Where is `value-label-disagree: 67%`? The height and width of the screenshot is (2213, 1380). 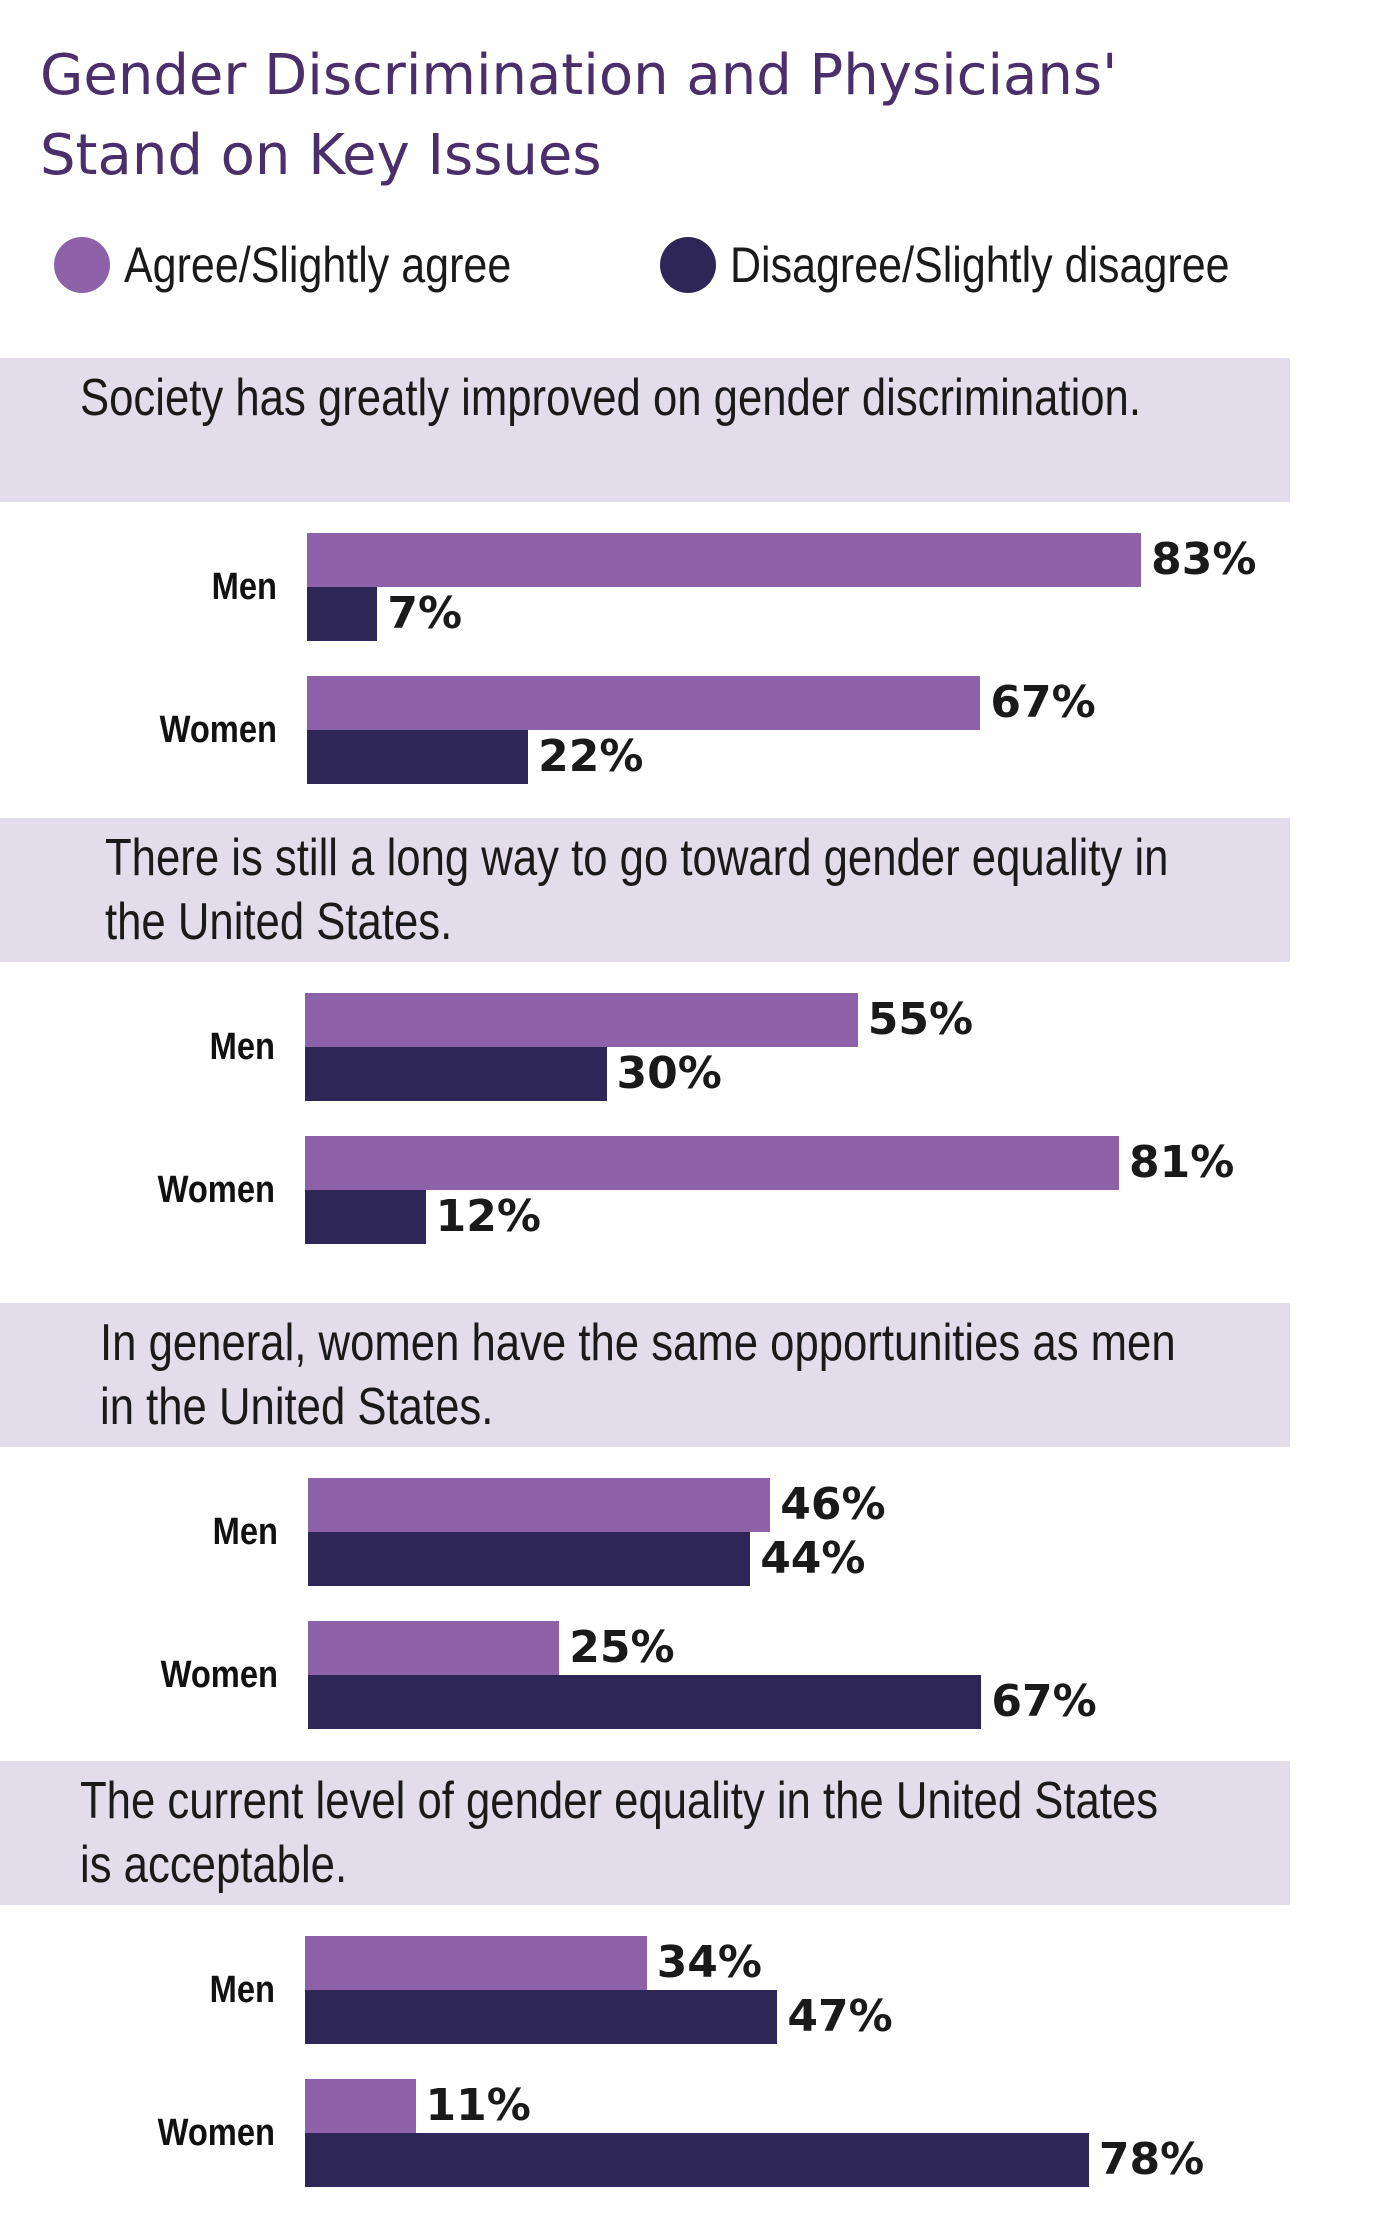 value-label-disagree: 67% is located at coordinates (1044, 1701).